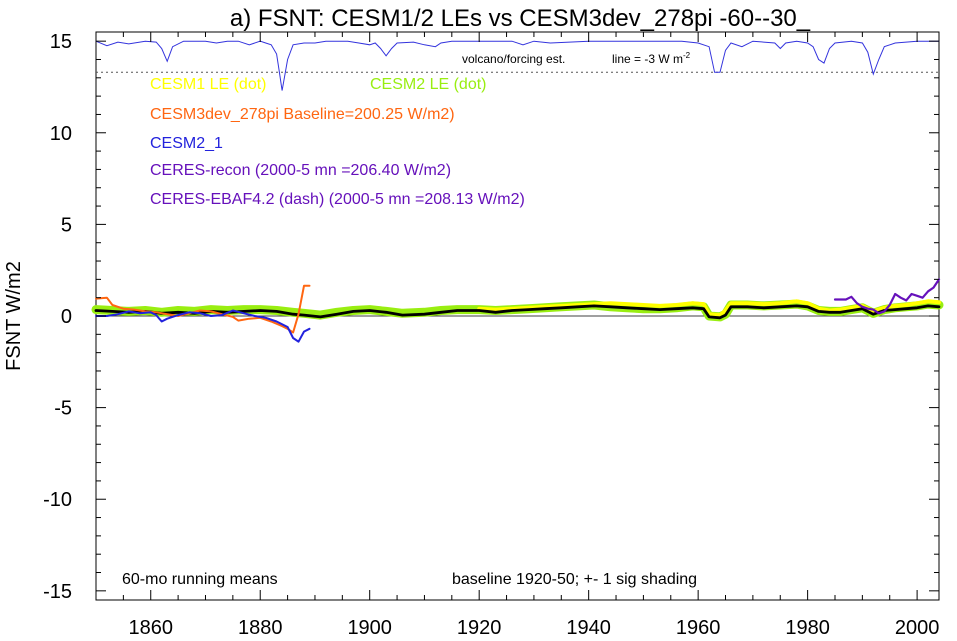  I want to click on x-tick-label: 1980, so click(807, 628).